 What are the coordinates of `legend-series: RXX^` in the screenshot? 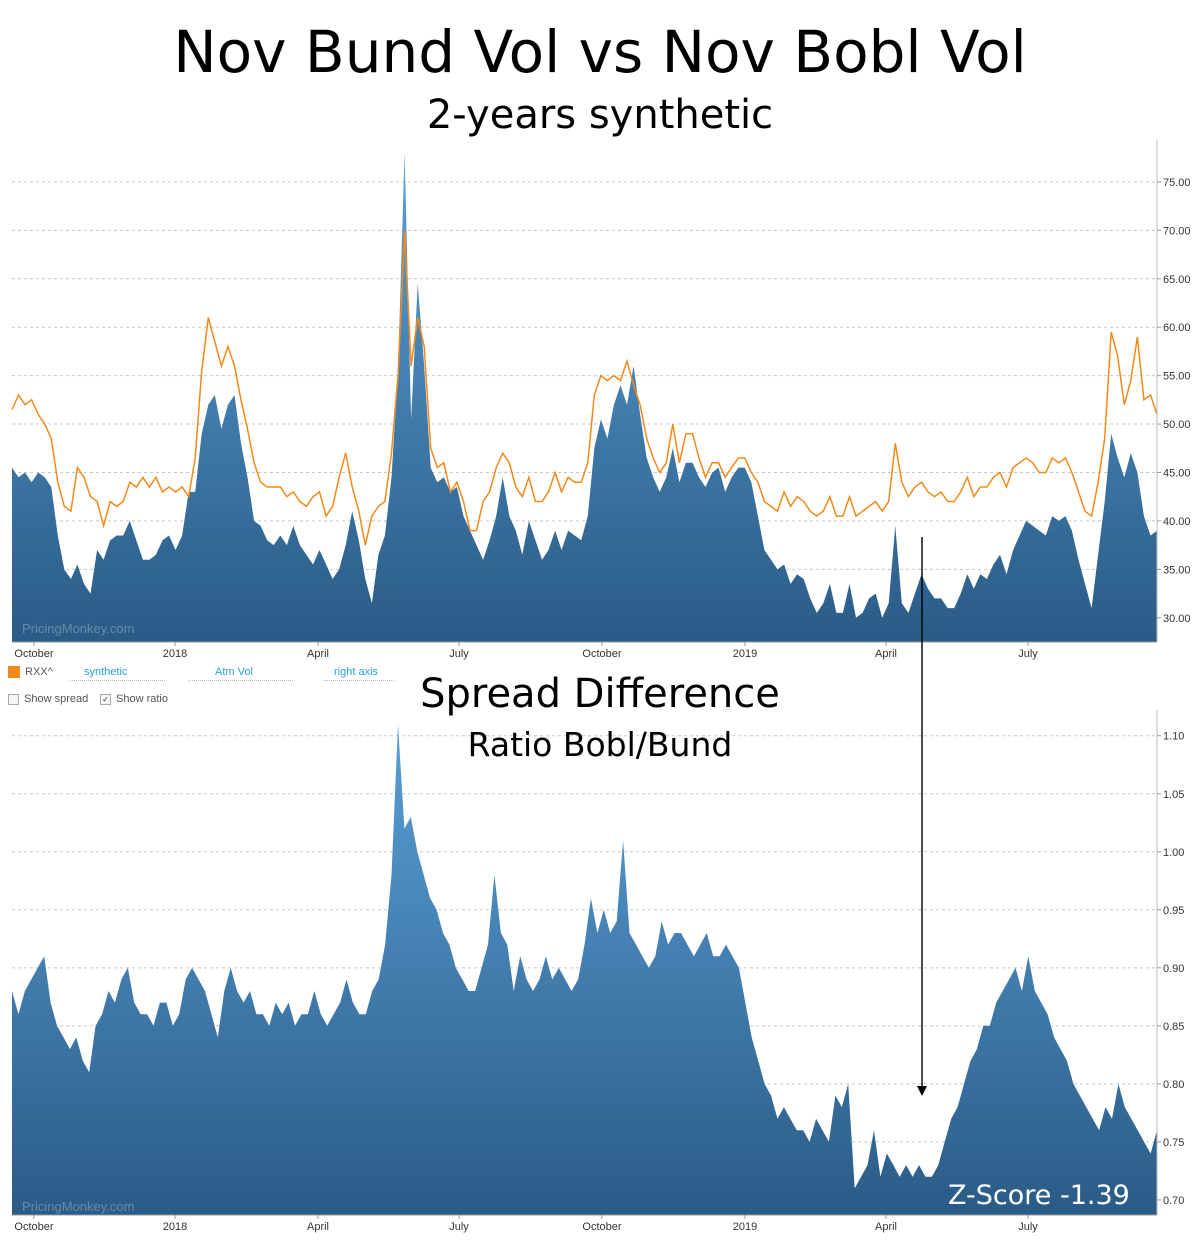 It's located at (39, 672).